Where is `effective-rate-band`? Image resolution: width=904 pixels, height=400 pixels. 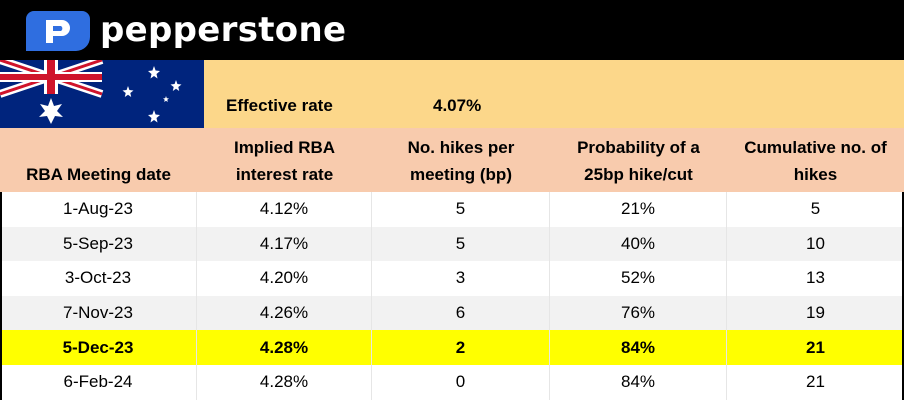 effective-rate-band is located at coordinates (554, 94).